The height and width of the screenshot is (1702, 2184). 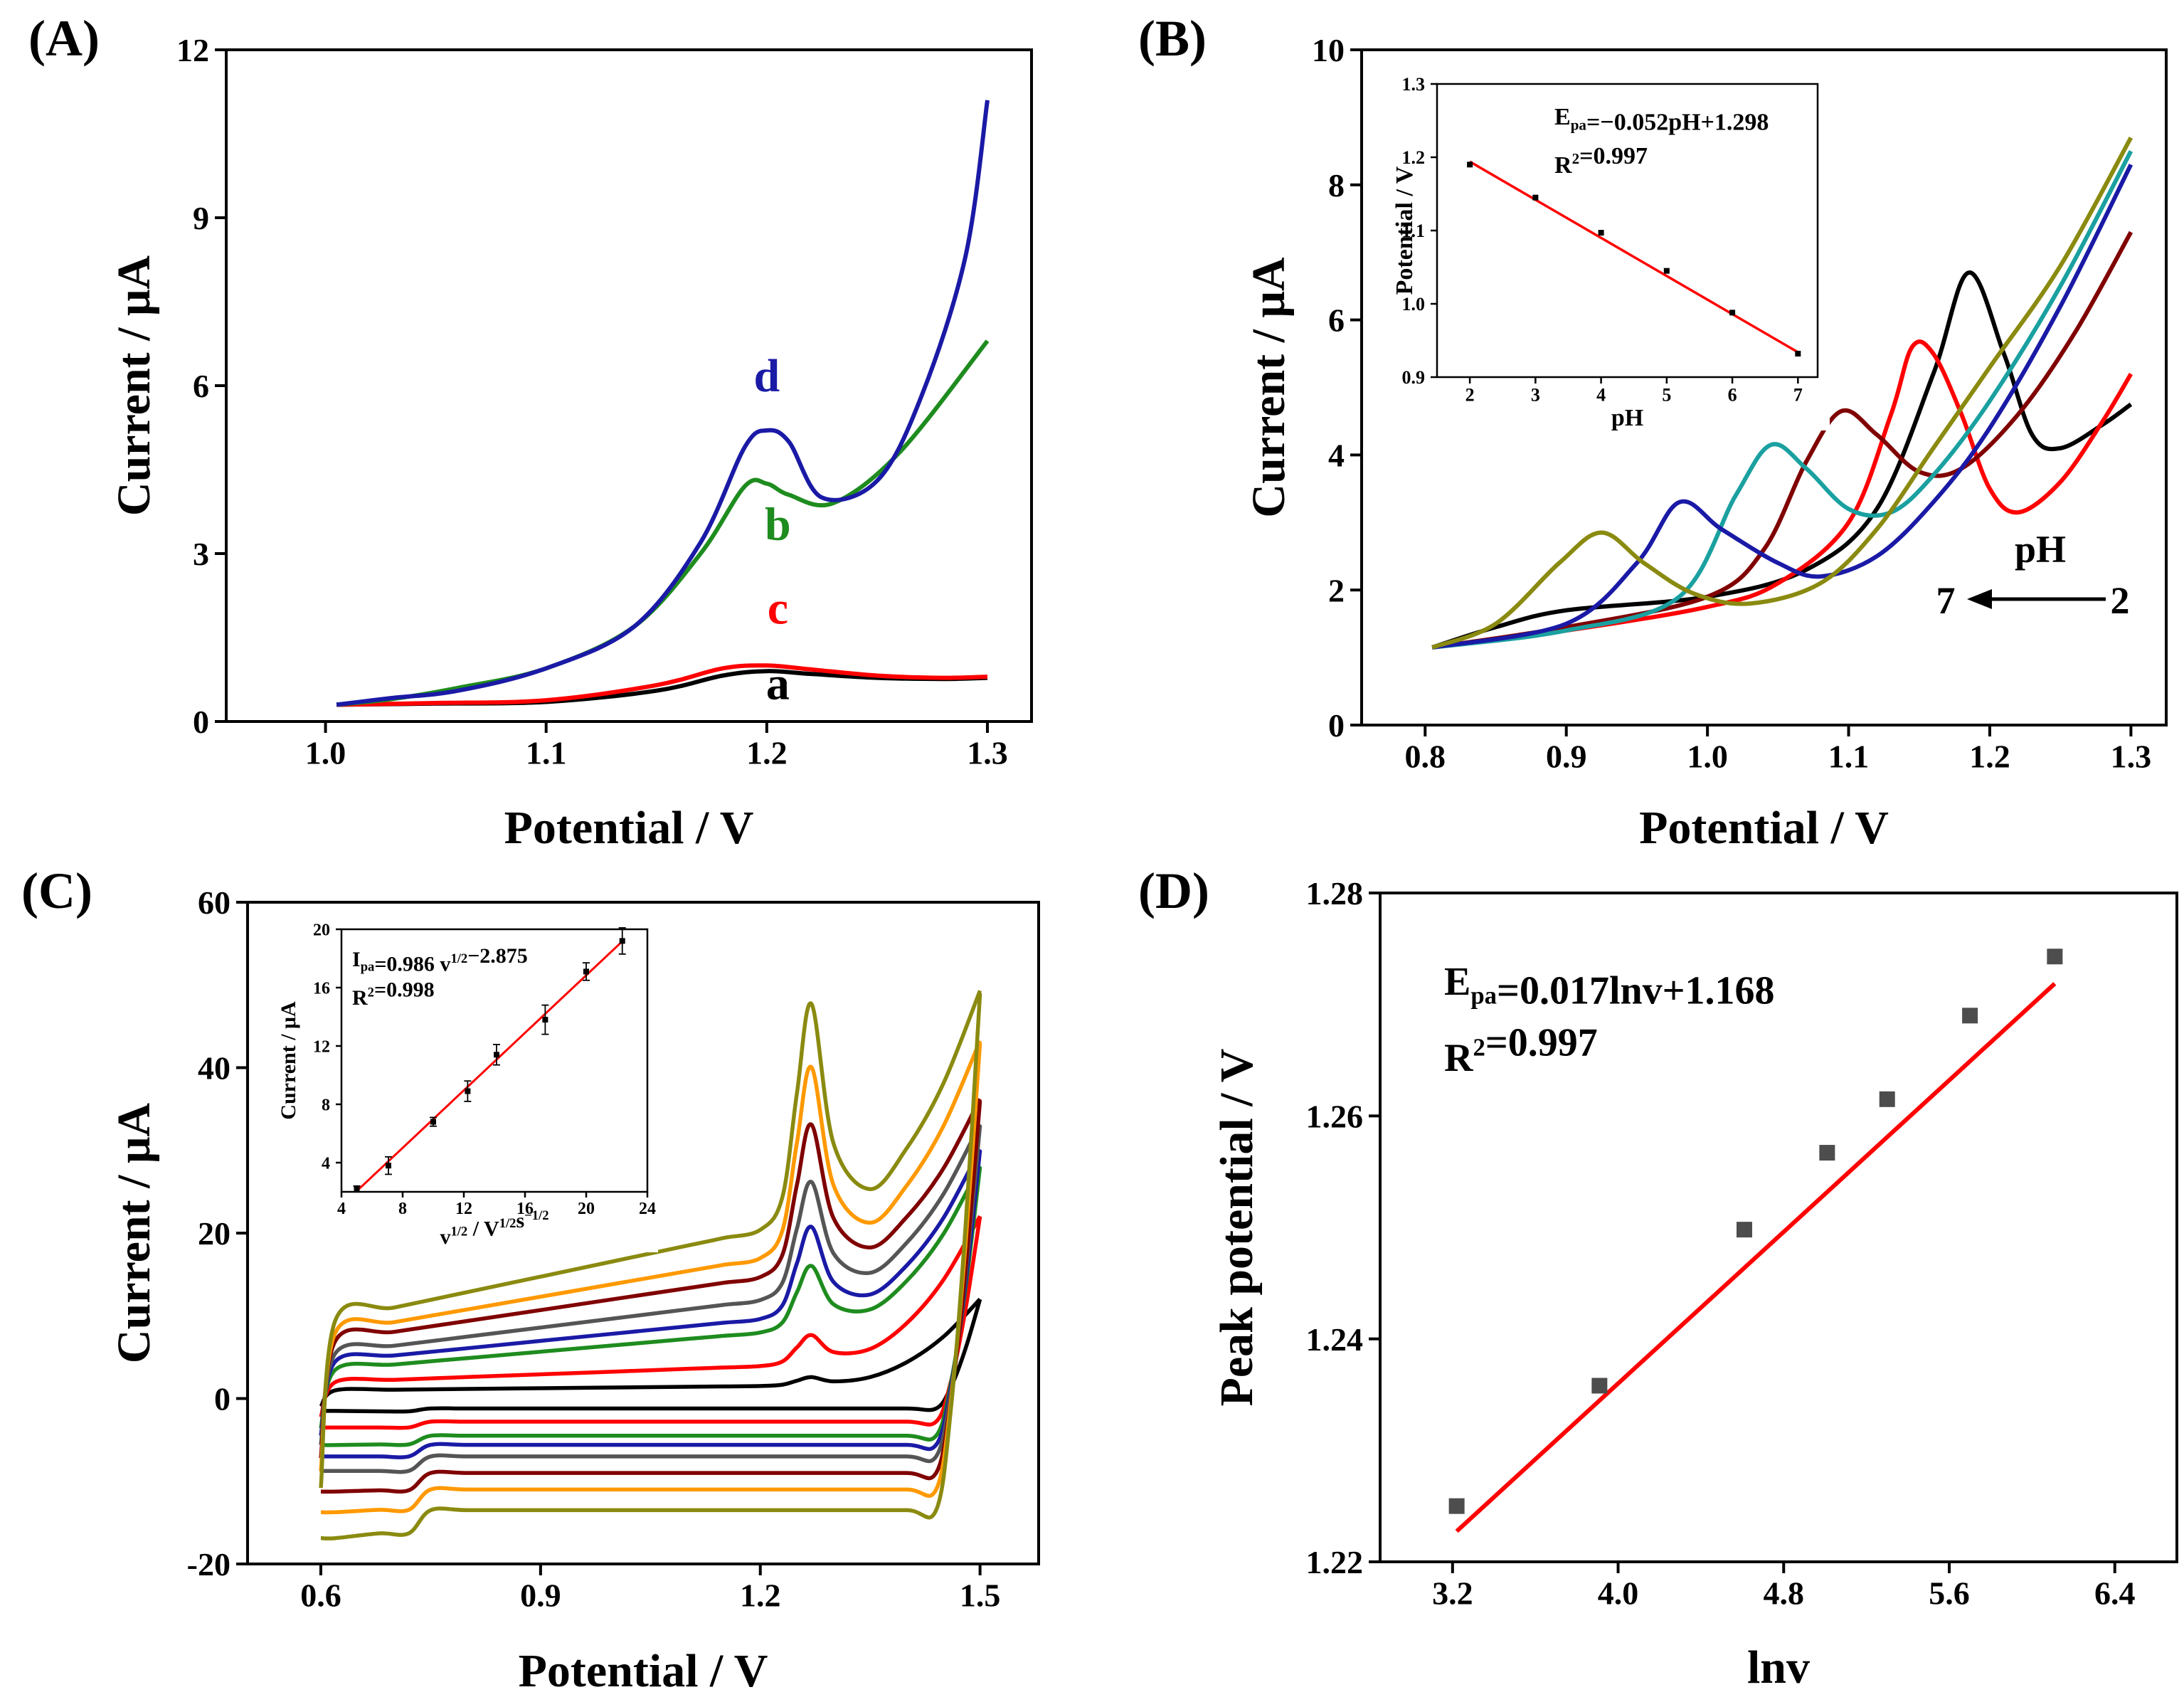 What do you see at coordinates (1425, 757) in the screenshot?
I see `x-tick-label: 0.8` at bounding box center [1425, 757].